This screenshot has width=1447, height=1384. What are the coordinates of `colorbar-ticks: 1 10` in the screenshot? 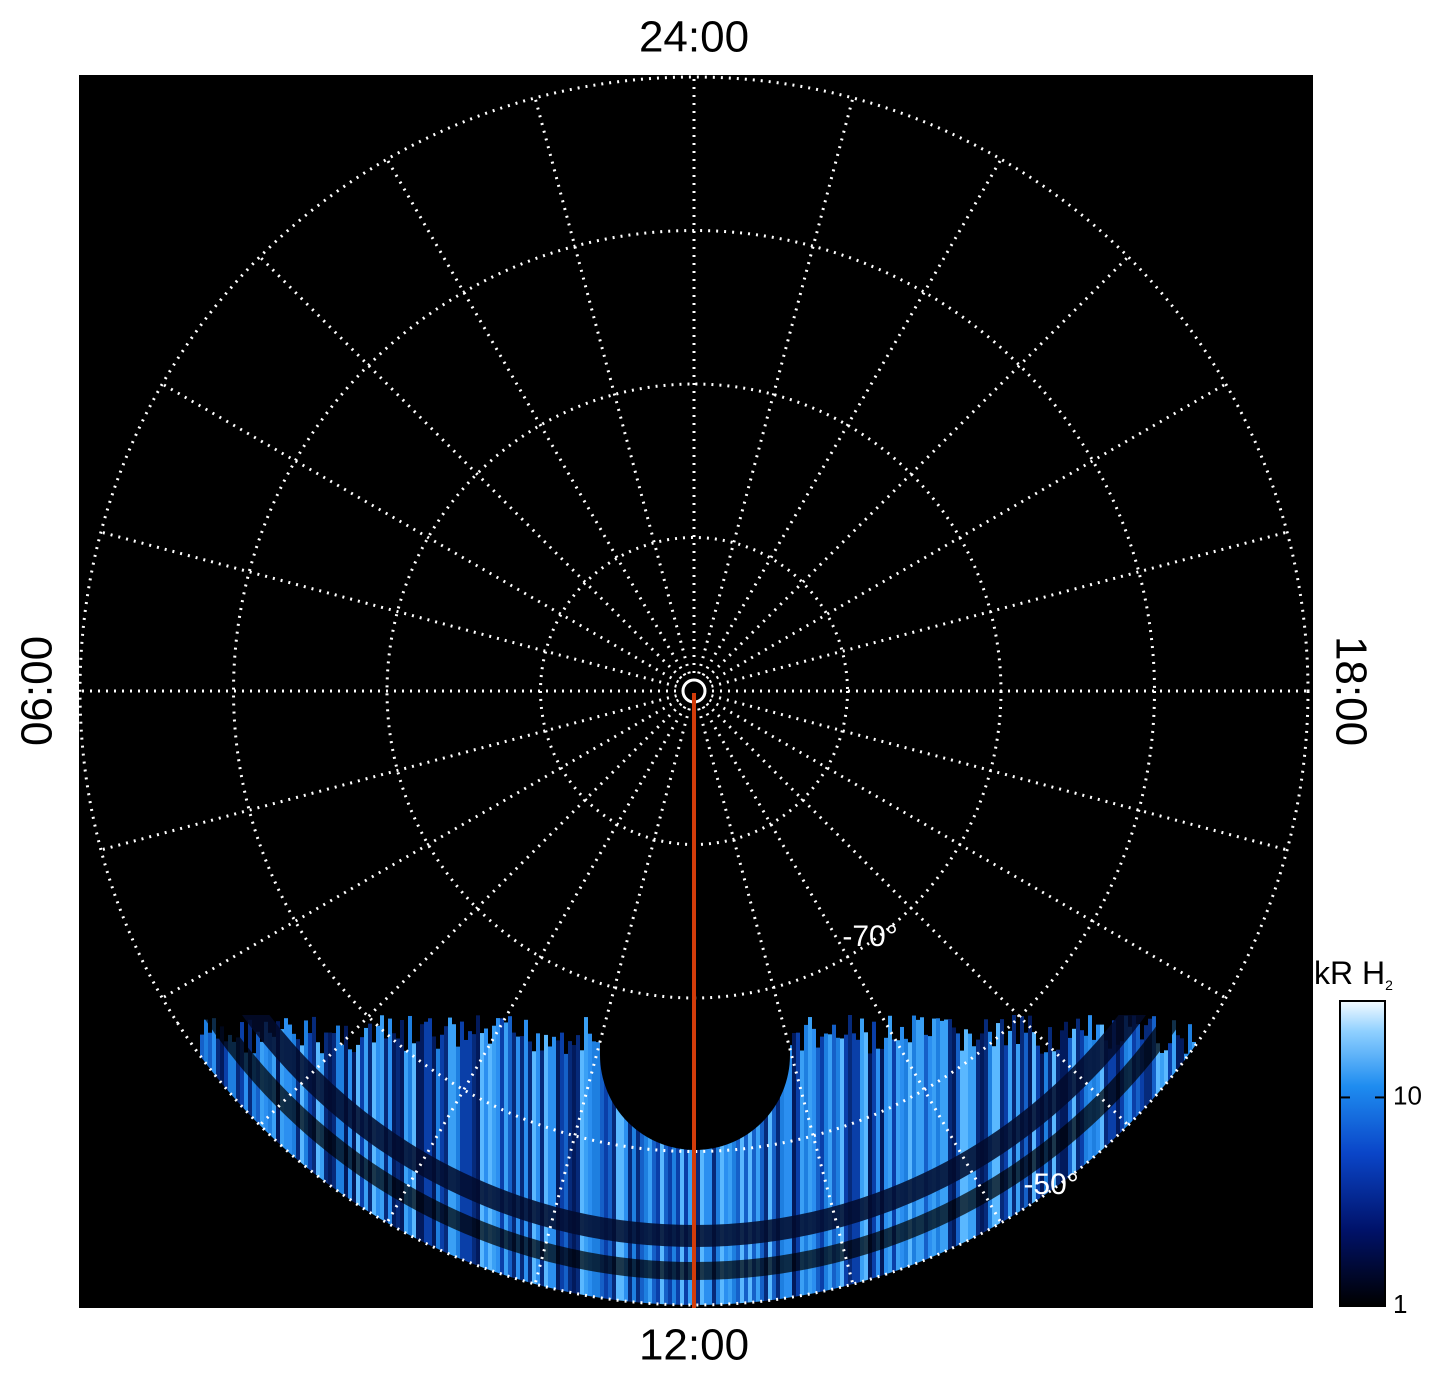 It's located at (1381, 1199).